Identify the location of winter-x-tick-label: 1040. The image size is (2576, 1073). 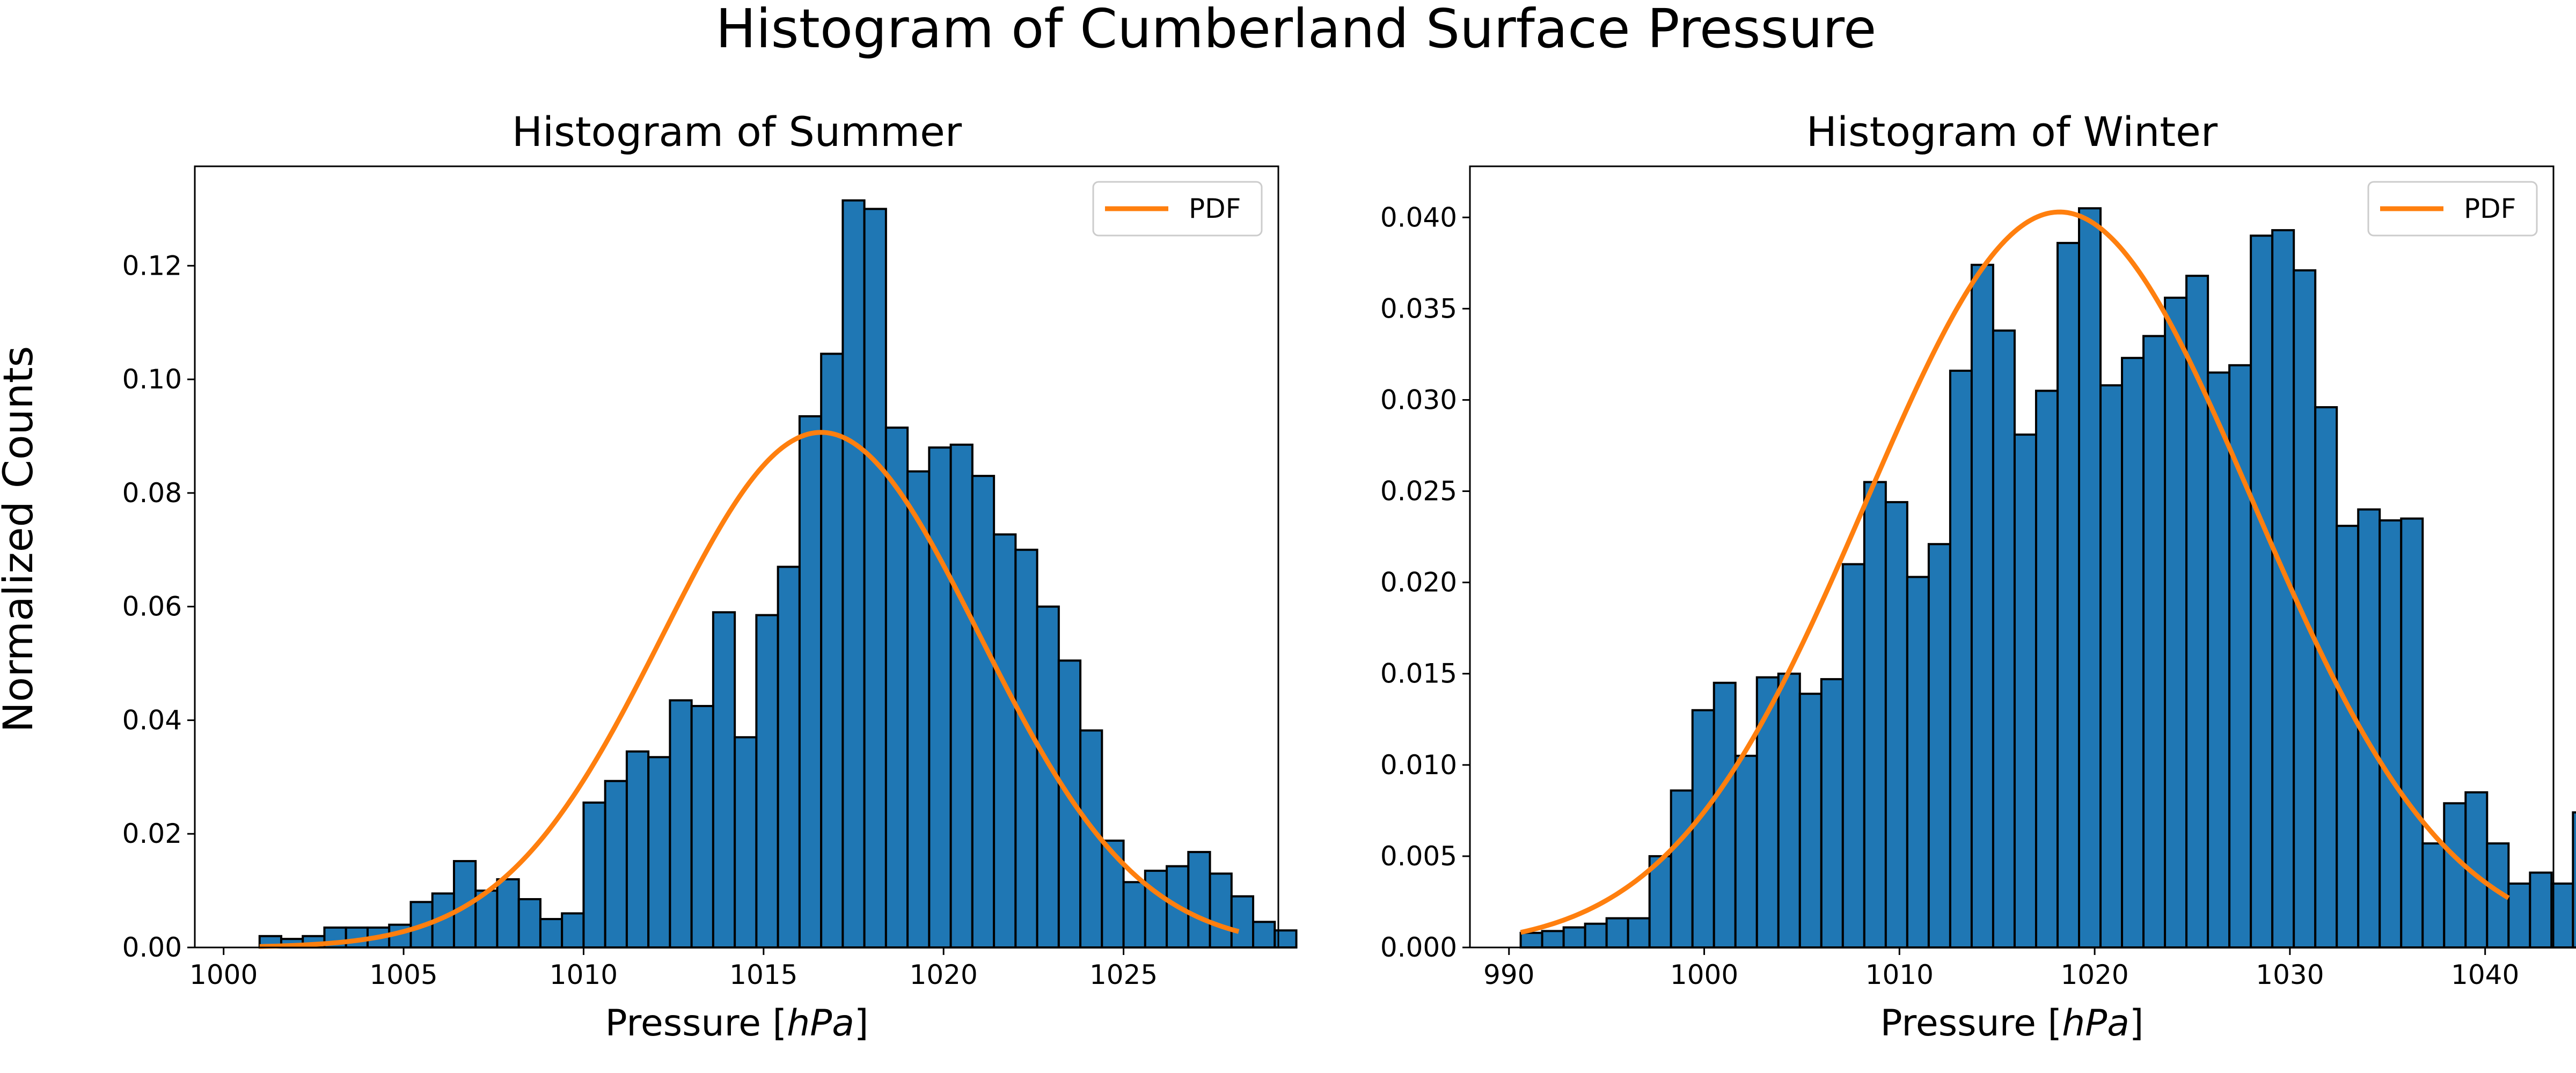
(2485, 974).